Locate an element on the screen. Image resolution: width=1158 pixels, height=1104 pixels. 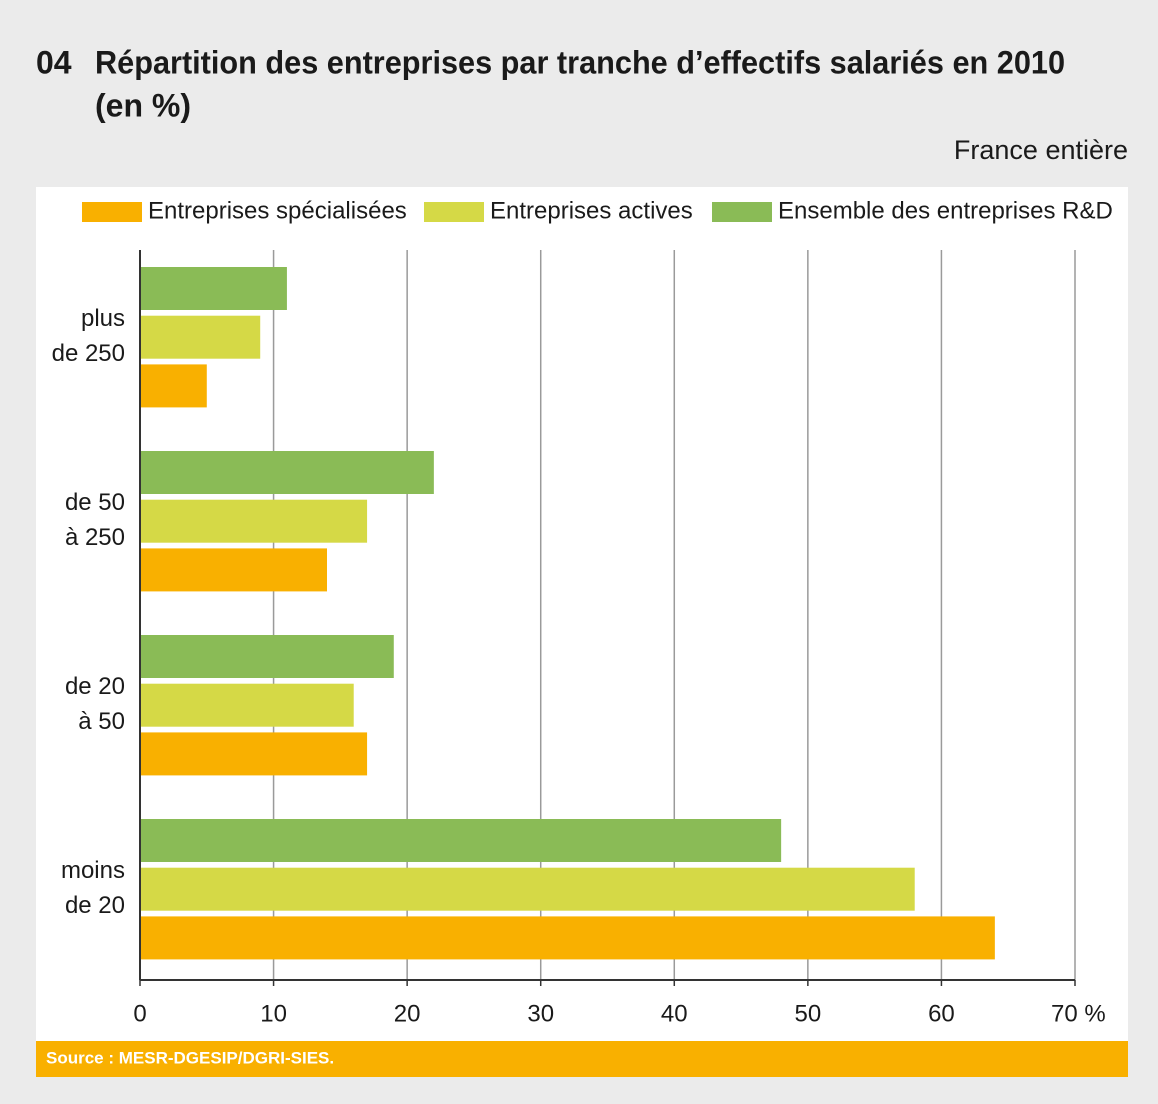
y-tick-label: de 250 is located at coordinates (88, 353).